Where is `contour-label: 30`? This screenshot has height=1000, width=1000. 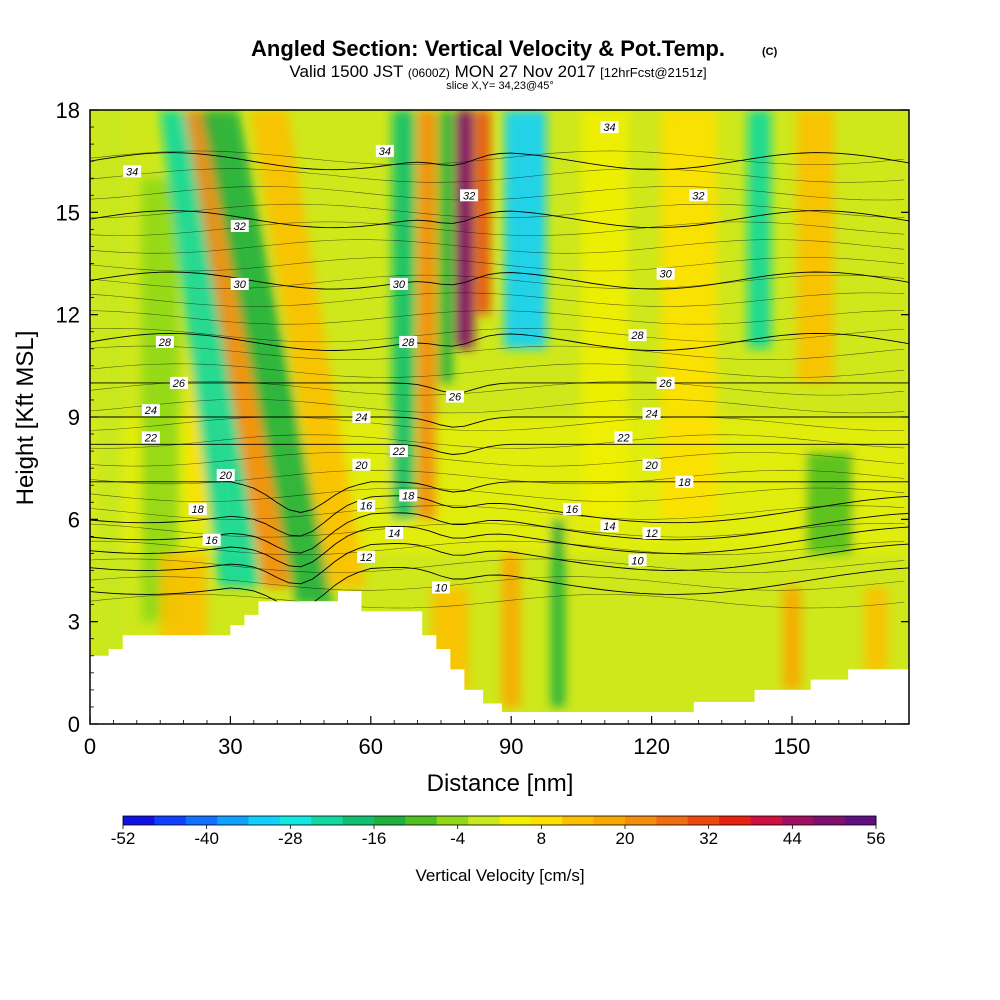
contour-label: 30 is located at coordinates (398, 284).